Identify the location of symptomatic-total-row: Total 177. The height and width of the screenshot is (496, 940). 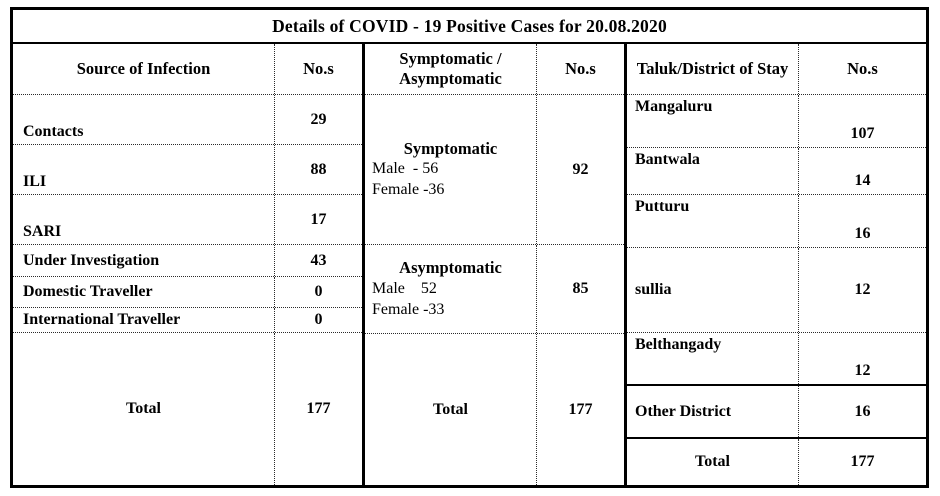
(494, 409).